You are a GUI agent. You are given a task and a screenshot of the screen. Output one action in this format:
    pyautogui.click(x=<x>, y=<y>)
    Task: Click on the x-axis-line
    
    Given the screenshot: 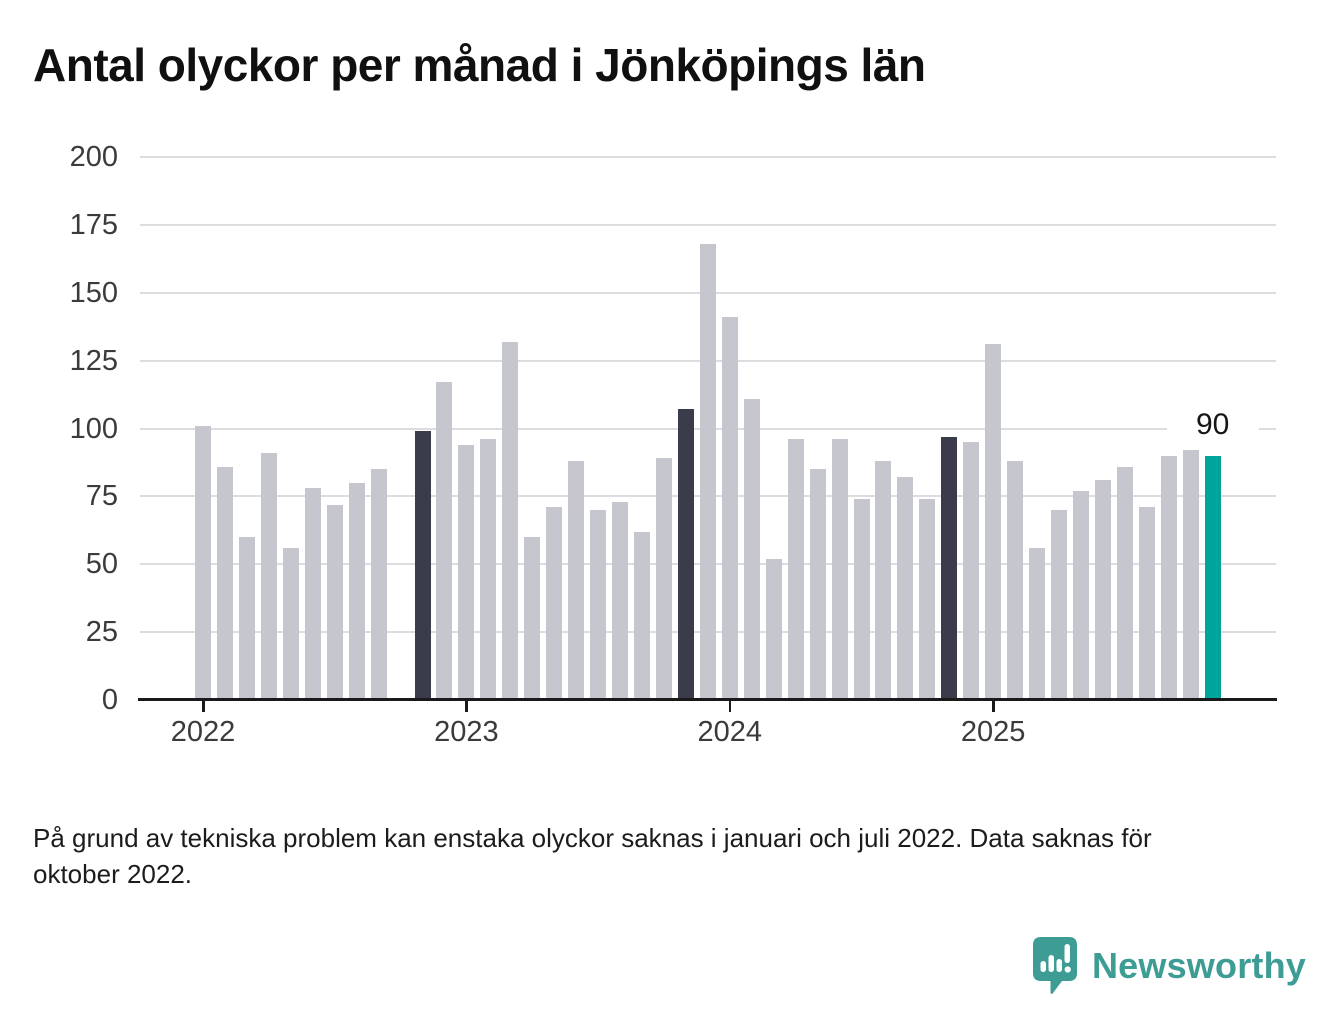 What is the action you would take?
    pyautogui.click(x=707, y=699)
    